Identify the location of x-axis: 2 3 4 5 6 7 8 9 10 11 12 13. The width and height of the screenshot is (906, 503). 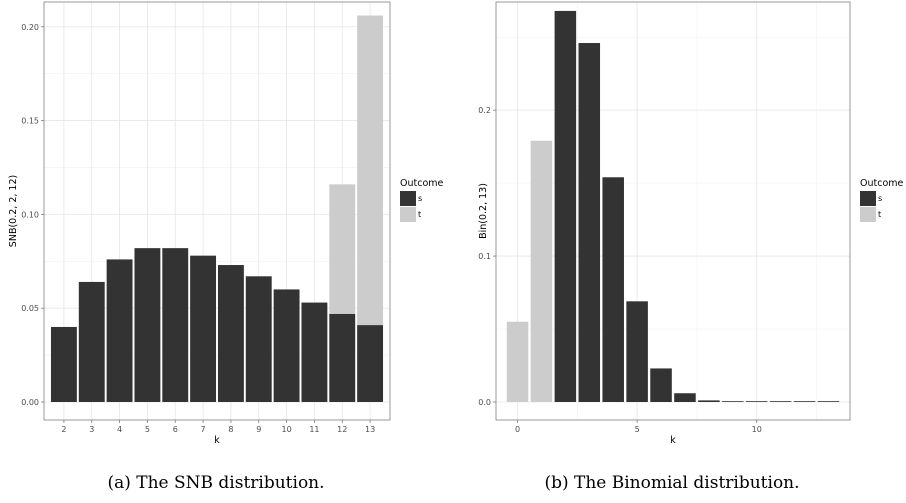
(218, 427).